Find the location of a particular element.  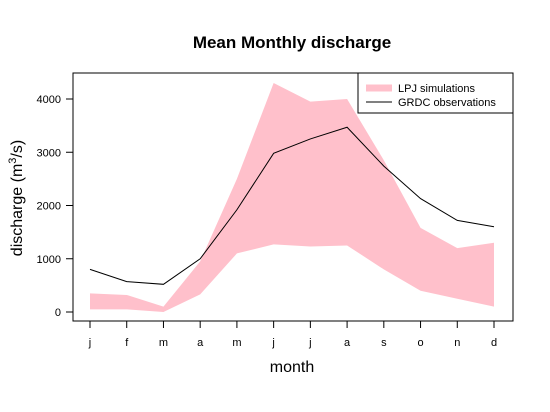

y-axis-label: discharge (m3/s) is located at coordinates (16, 198).